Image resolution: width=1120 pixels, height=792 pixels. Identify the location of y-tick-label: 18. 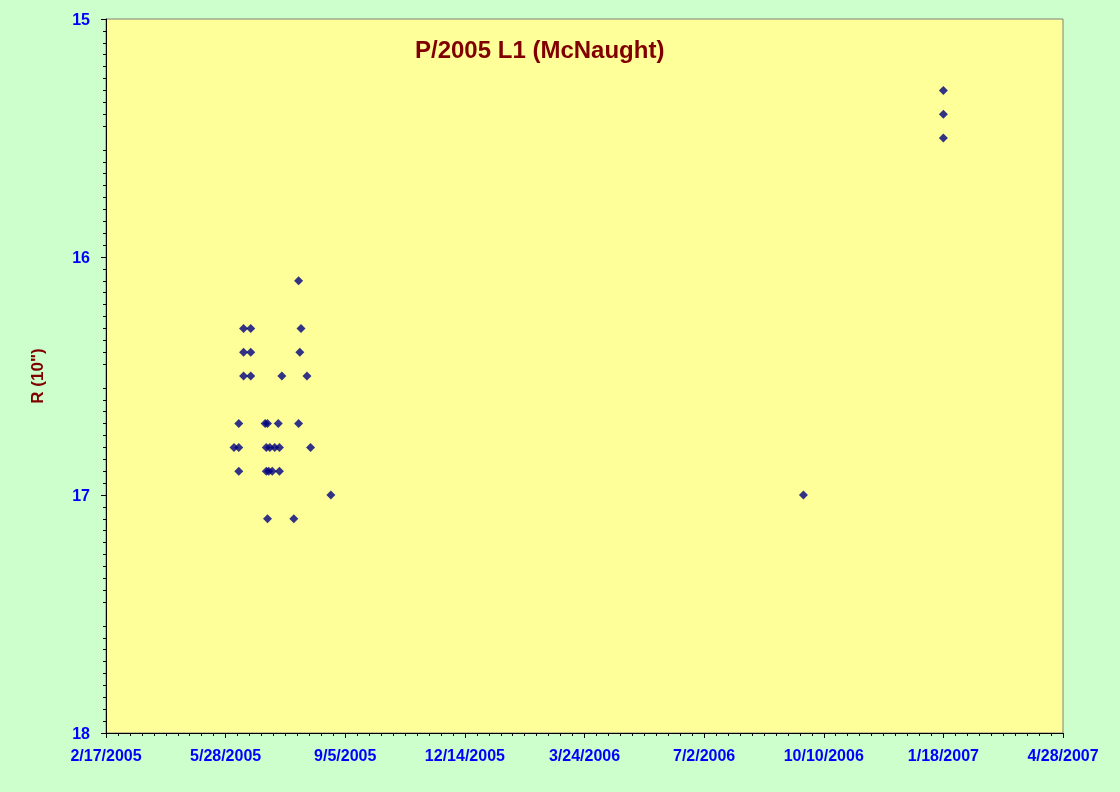
(81, 733).